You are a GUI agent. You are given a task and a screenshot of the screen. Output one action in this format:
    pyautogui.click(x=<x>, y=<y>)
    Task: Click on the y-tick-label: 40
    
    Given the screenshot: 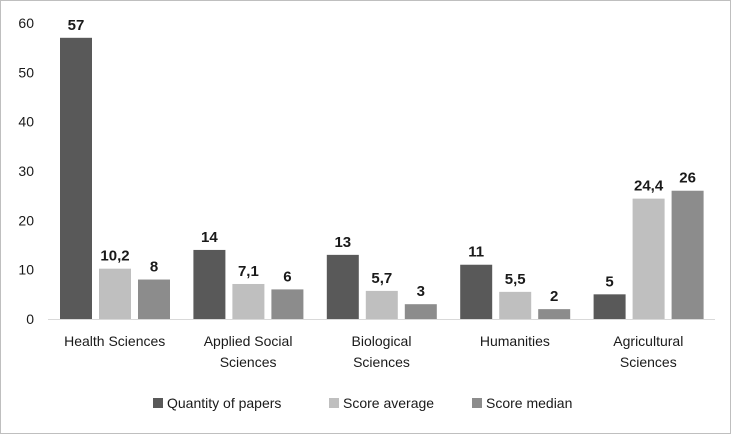 What is the action you would take?
    pyautogui.click(x=26, y=122)
    